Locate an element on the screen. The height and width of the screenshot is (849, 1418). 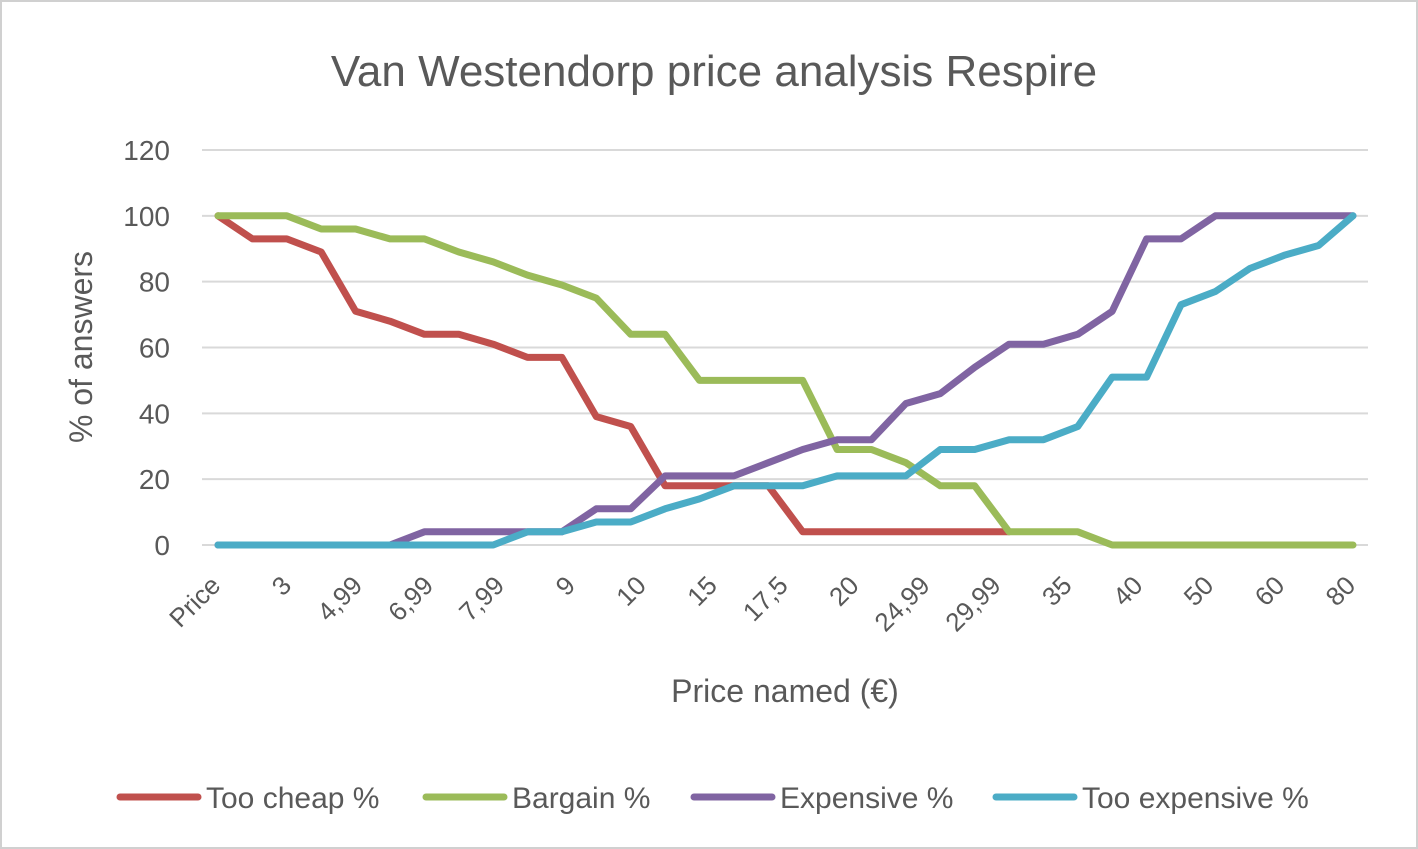
y-tick-label: 40 is located at coordinates (154, 413).